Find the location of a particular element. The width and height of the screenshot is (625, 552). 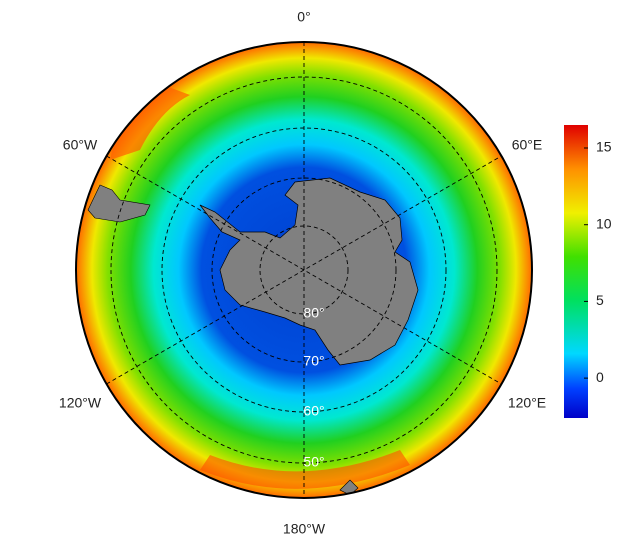

colorbar-tick-label: 0 is located at coordinates (600, 377).